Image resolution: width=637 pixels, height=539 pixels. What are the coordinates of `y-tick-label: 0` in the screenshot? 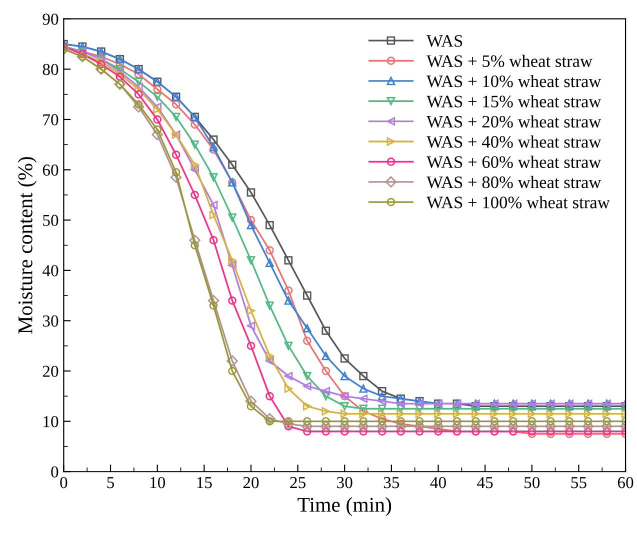 It's located at (54, 472).